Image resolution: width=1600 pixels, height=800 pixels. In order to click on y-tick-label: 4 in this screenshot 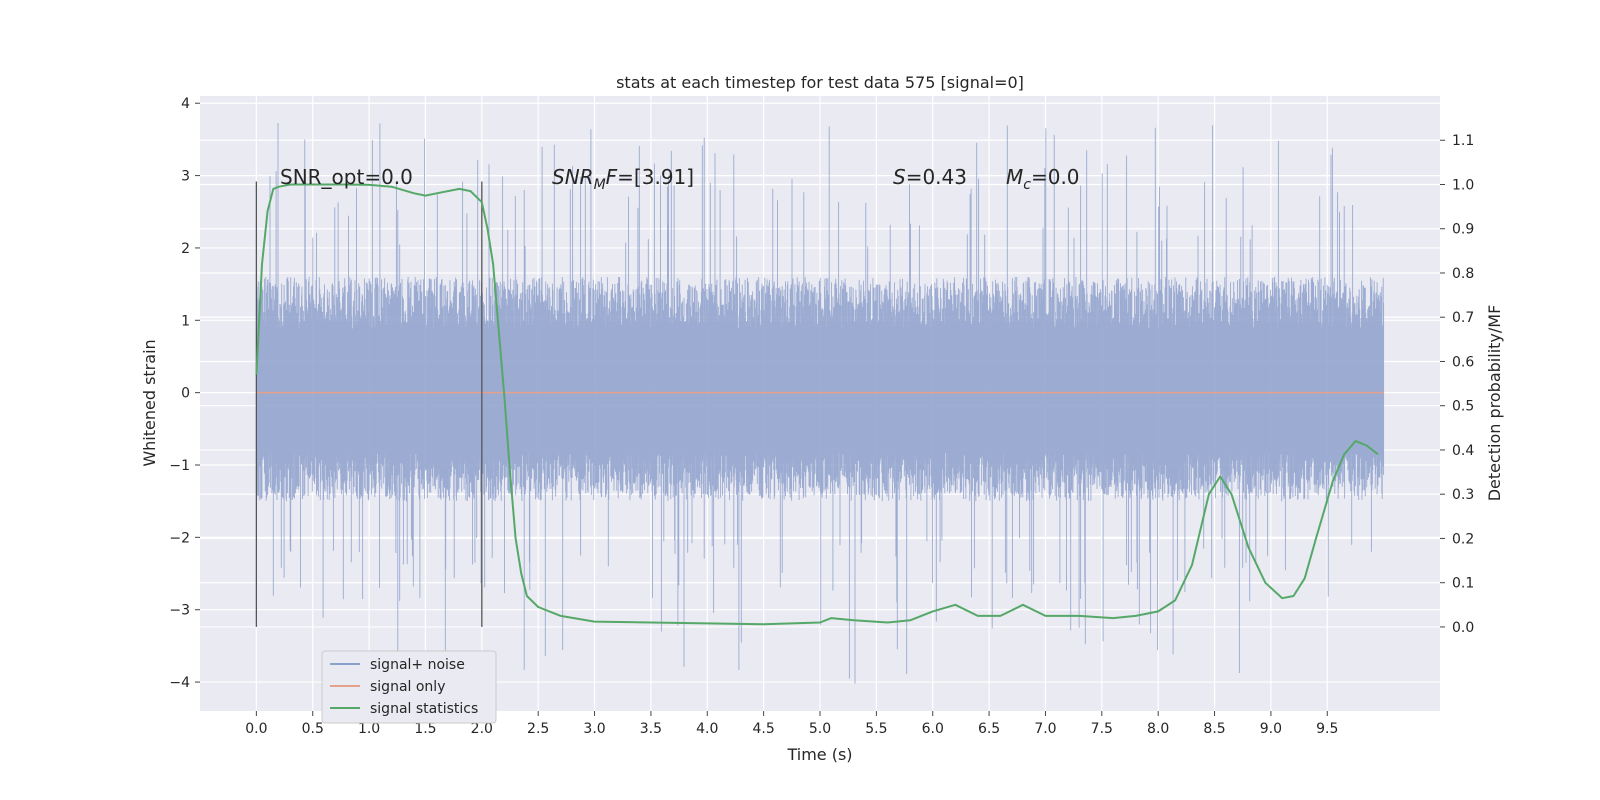, I will do `click(185, 104)`.